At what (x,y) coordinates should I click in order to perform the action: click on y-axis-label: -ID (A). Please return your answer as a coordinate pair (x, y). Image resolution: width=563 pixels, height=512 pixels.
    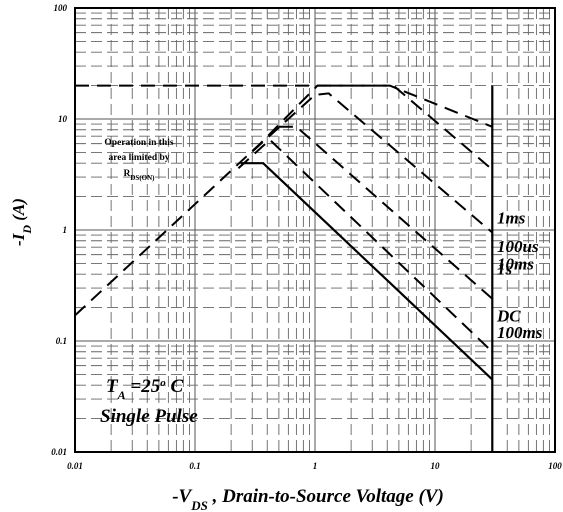
    Looking at the image, I should click on (21, 222).